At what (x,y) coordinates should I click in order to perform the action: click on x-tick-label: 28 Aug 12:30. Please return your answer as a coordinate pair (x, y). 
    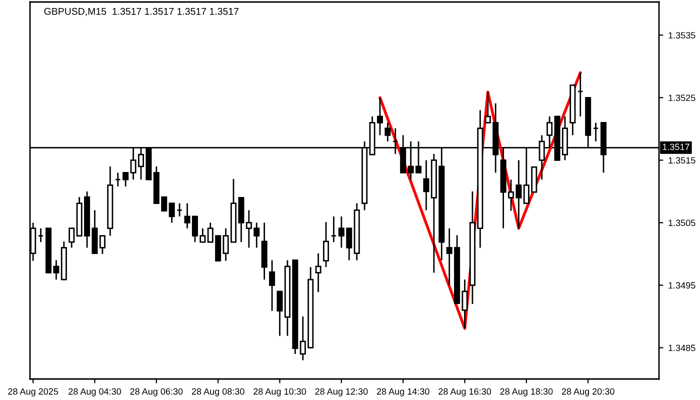
    Looking at the image, I should click on (341, 392).